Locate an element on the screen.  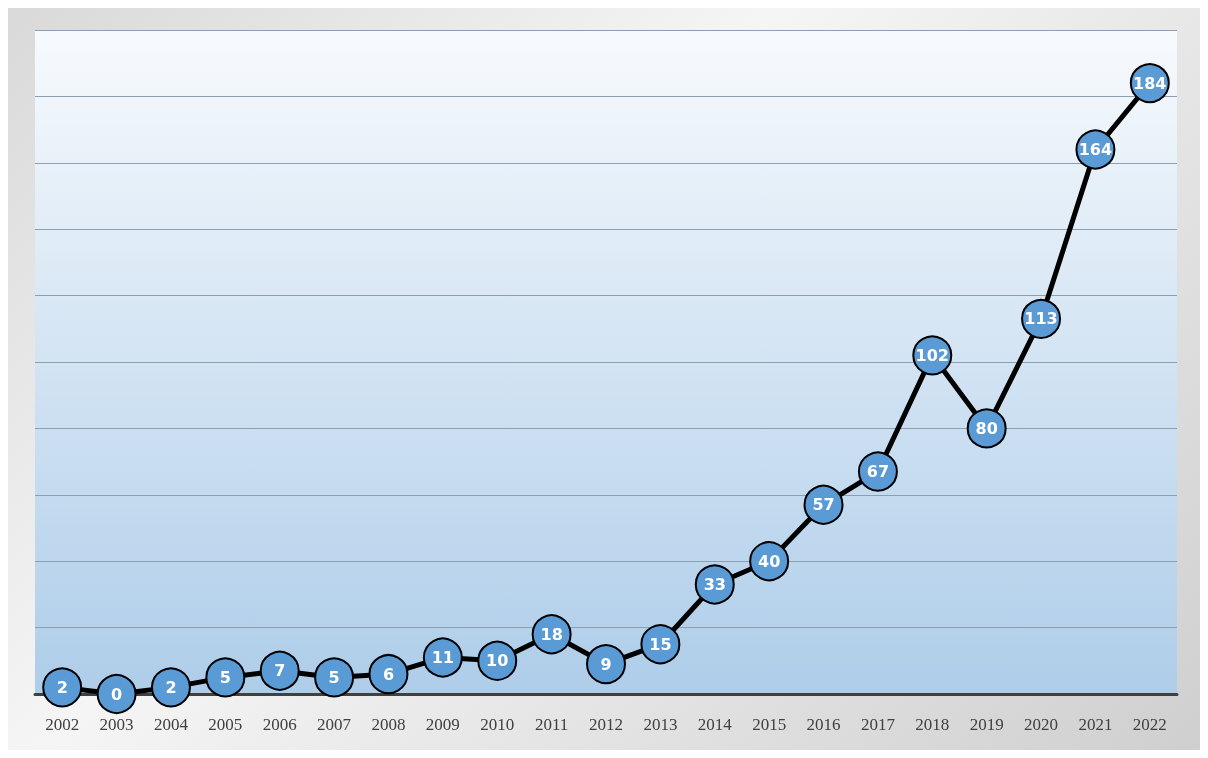
data-label: 40 is located at coordinates (769, 561).